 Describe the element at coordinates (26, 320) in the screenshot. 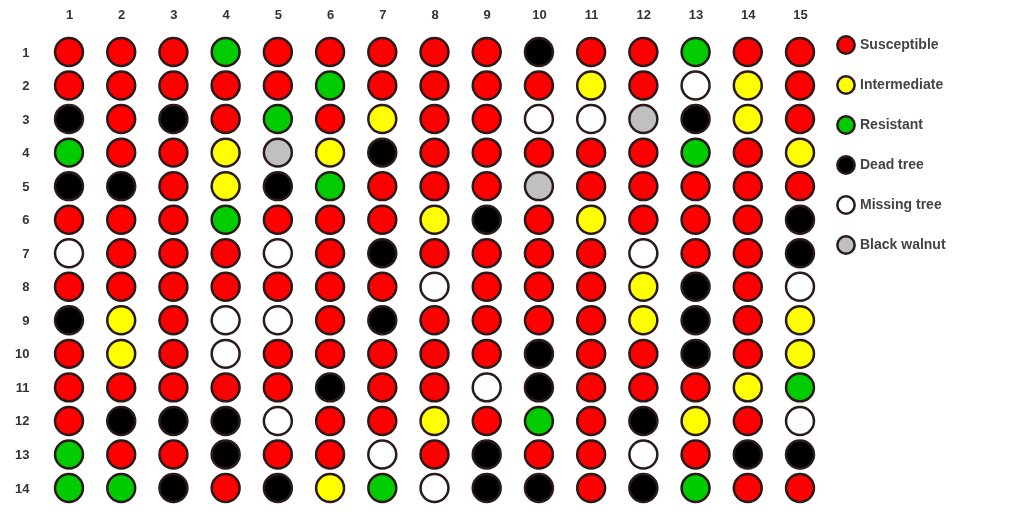

I see `y-tick-label: 9` at that location.